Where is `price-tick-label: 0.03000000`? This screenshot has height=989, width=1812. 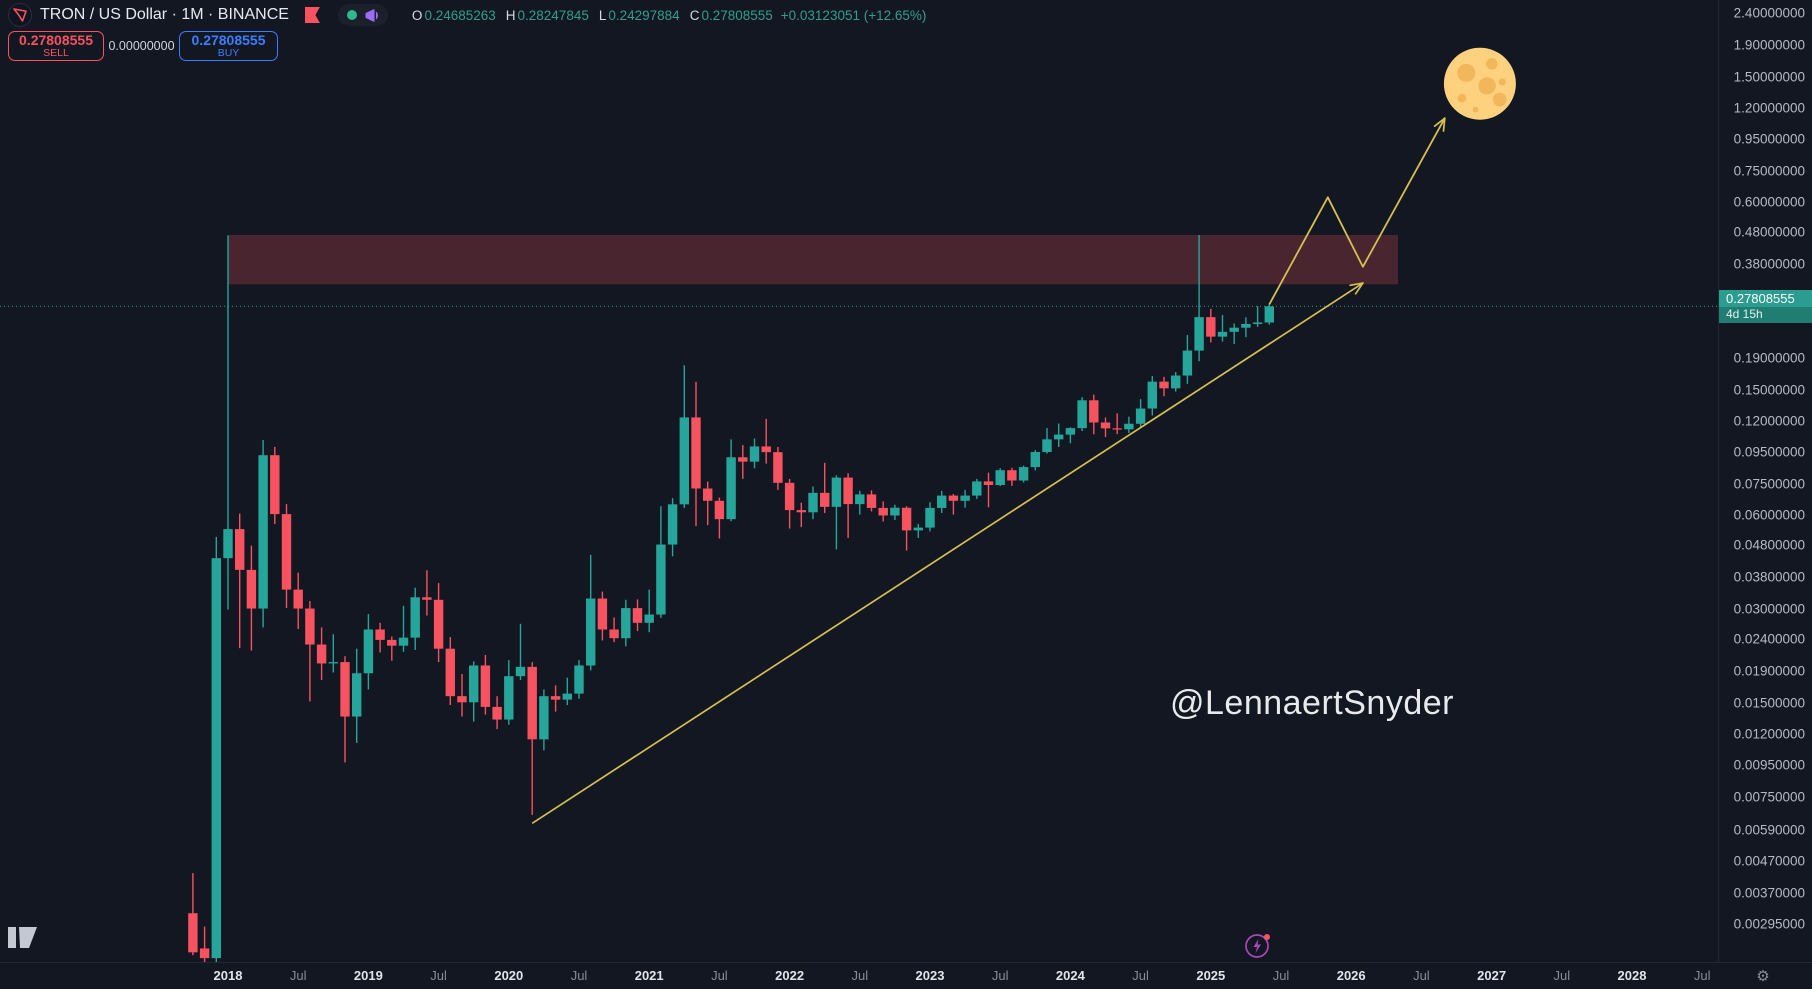
price-tick-label: 0.03000000 is located at coordinates (1769, 609).